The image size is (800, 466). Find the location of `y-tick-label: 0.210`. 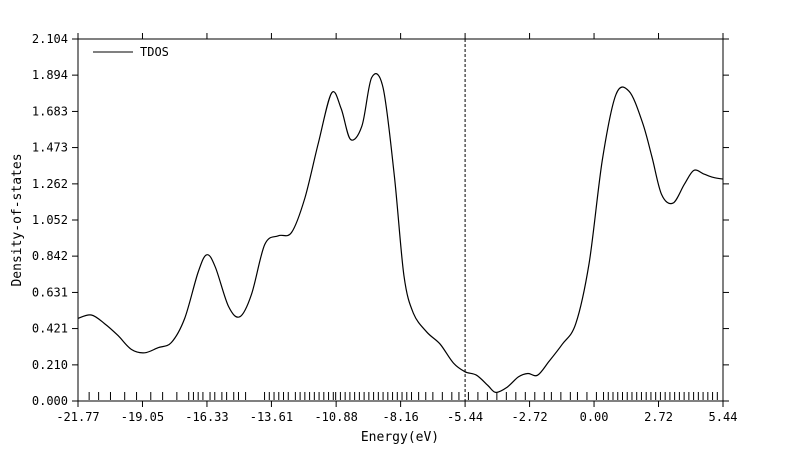

y-tick-label: 0.210 is located at coordinates (50, 365).